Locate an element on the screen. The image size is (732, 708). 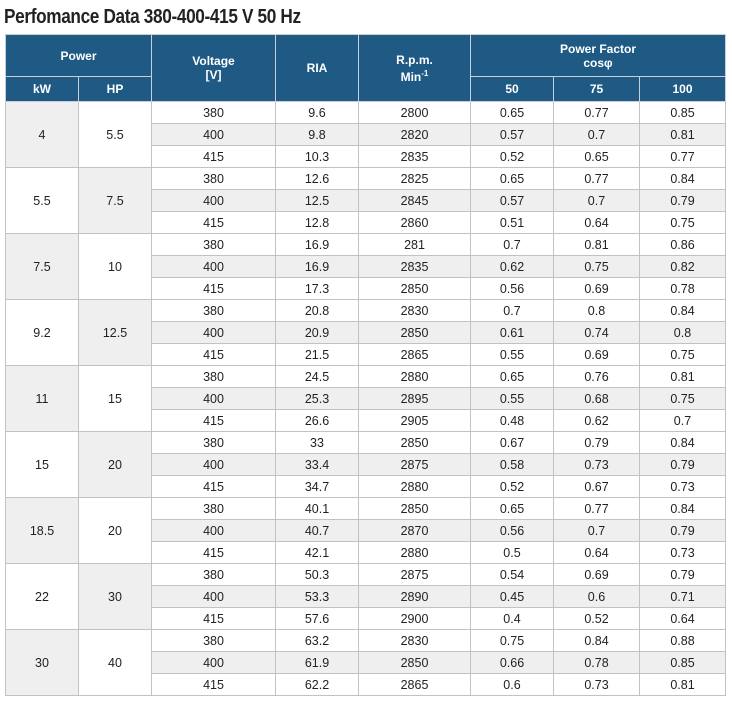
table-row: 4 5.5 380 9.6 2800 0.65 0.77 0.85 is located at coordinates (365, 134).